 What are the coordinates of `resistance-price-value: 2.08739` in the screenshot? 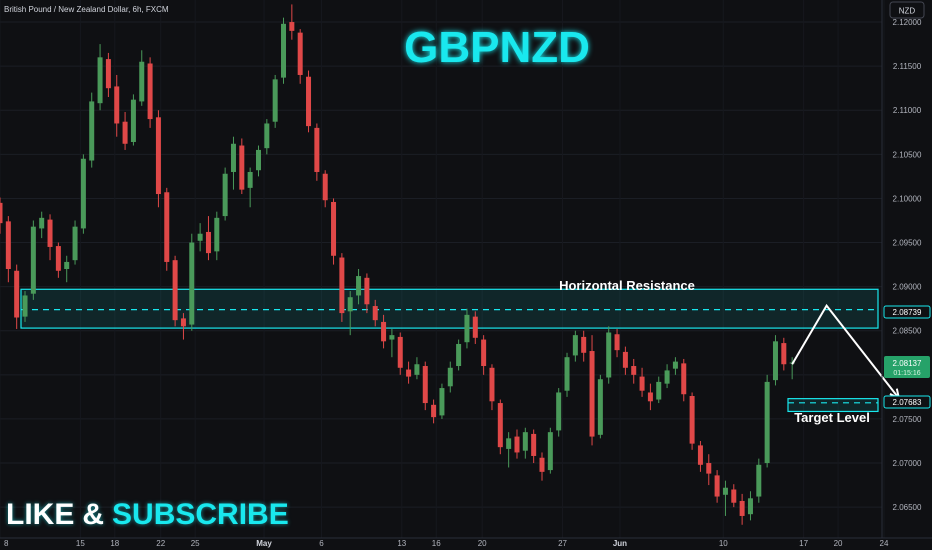 It's located at (907, 312).